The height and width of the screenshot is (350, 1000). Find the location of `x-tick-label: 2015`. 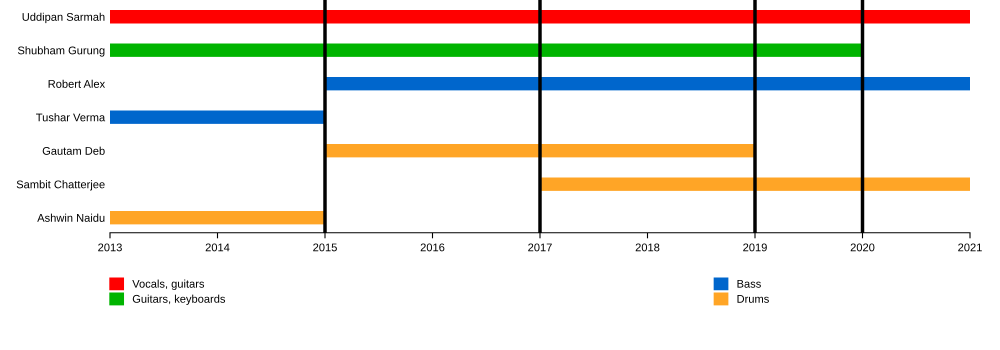

x-tick-label: 2015 is located at coordinates (325, 247).